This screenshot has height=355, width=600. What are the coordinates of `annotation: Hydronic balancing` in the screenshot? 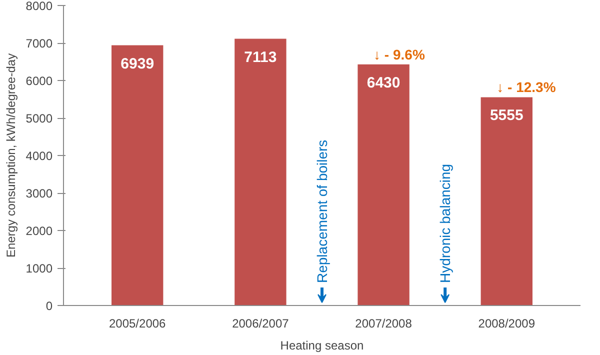 It's located at (445, 223).